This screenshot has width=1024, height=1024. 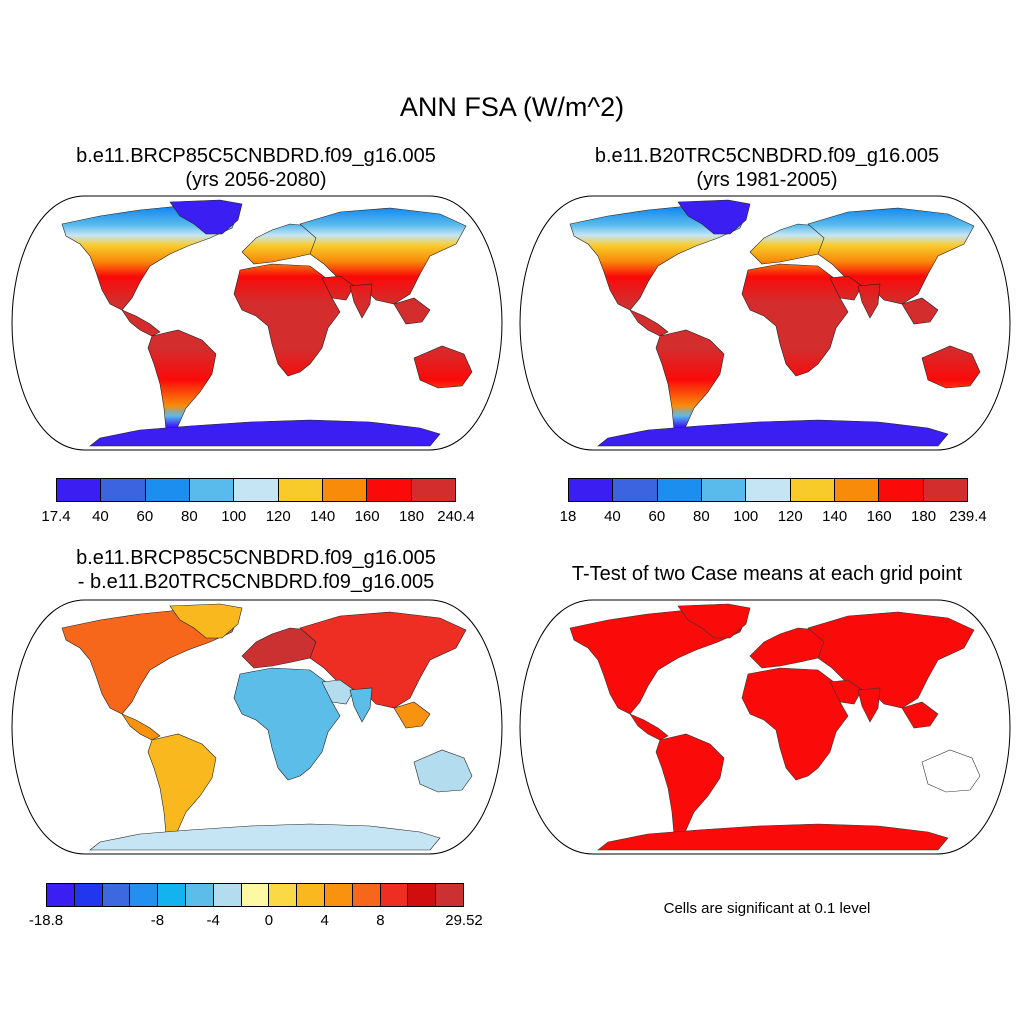 I want to click on panel1-title-line1: b.e11.BRCP85C5CNBDRD.f09_g16.005, so click(x=256, y=156).